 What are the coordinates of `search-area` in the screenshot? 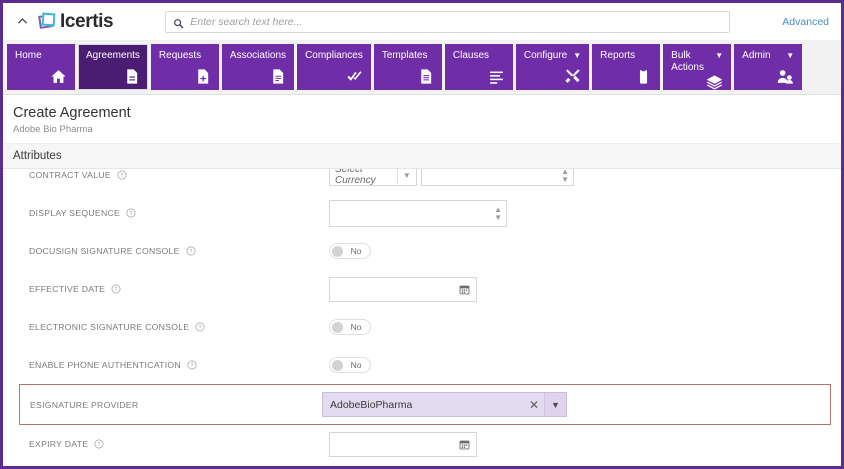 It's located at (447, 21).